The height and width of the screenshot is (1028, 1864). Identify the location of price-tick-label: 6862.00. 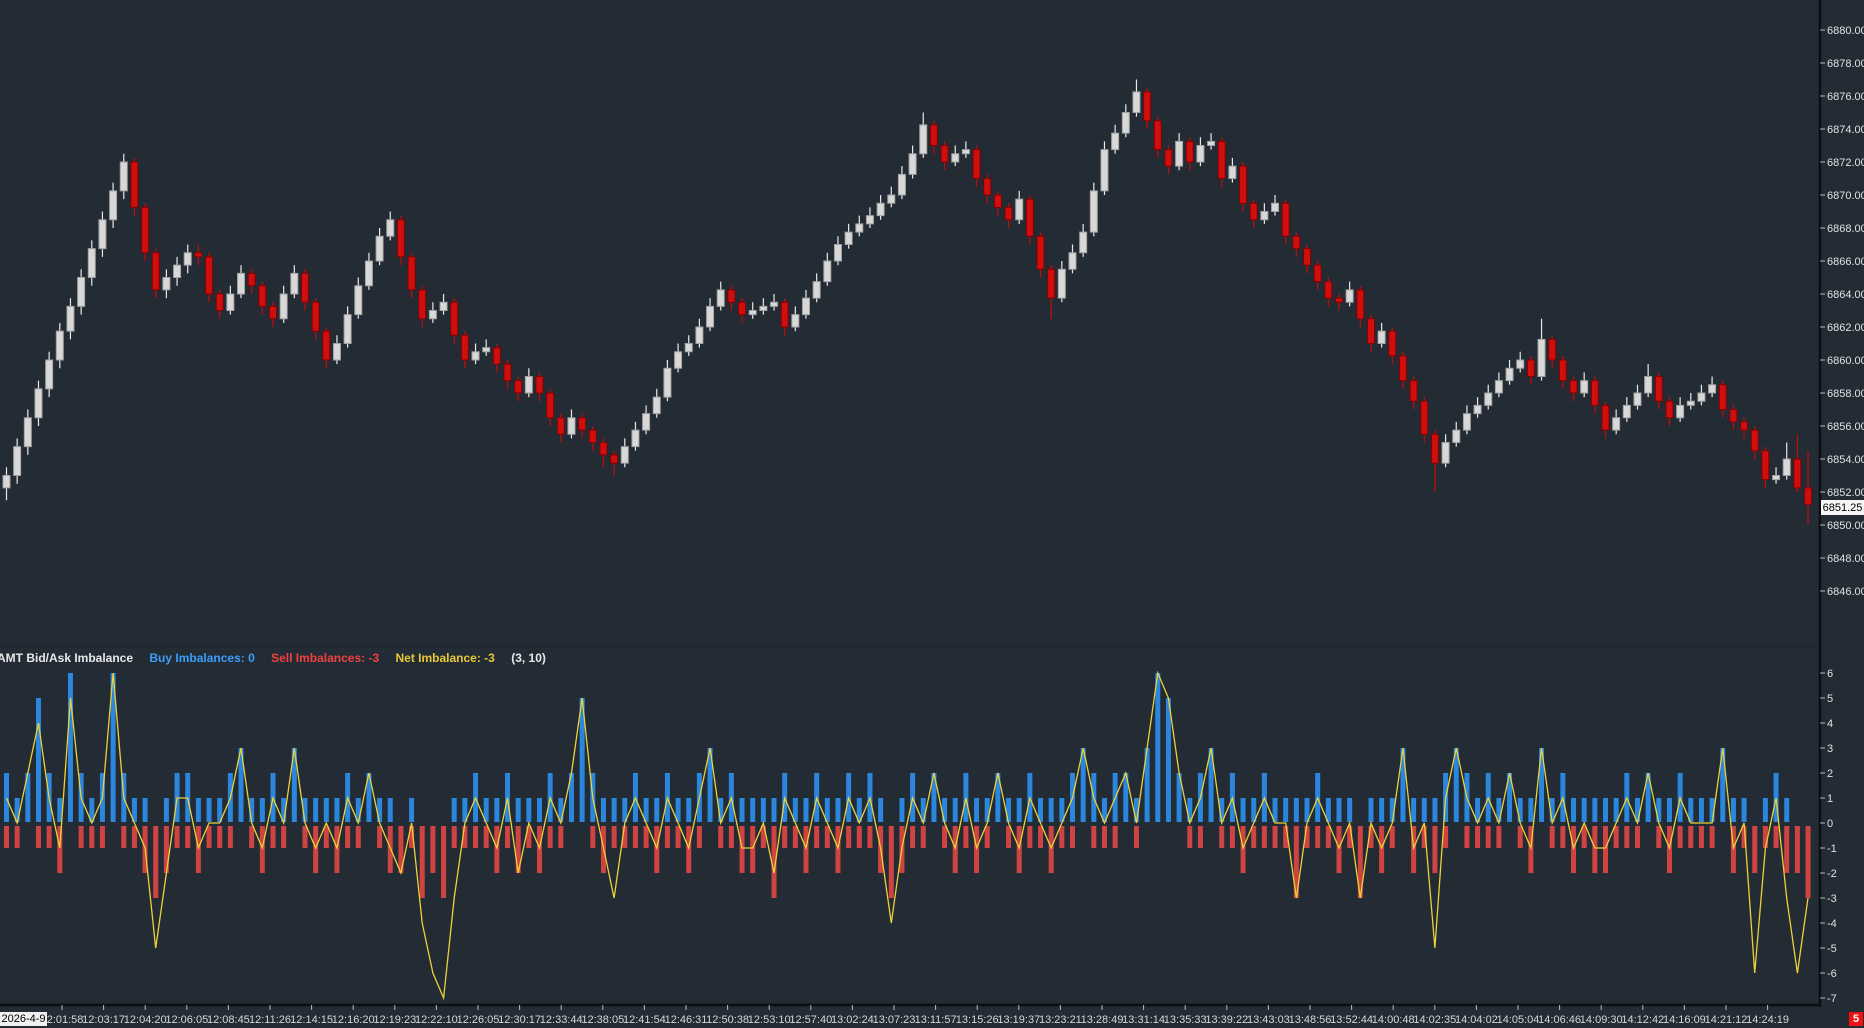
(1845, 328).